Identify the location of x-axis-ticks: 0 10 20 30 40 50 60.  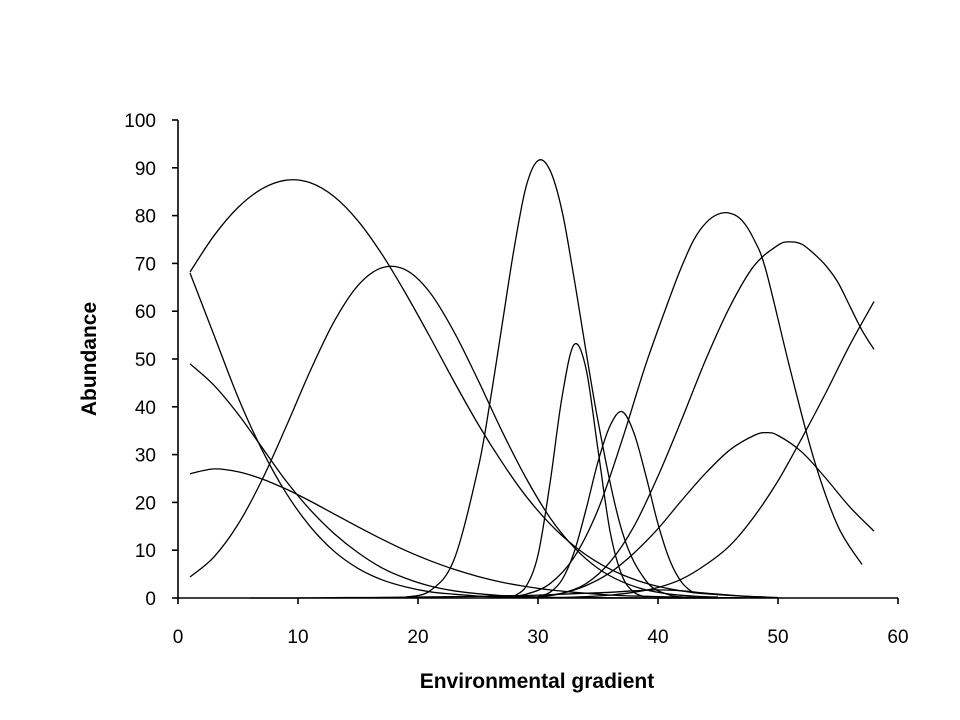
(541, 623).